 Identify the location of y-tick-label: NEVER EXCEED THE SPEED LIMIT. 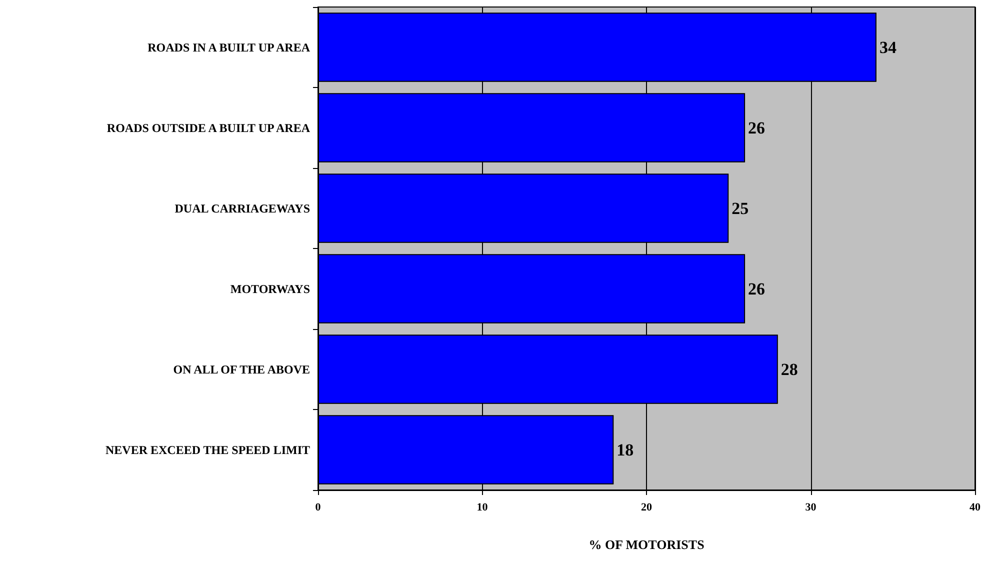
(208, 449).